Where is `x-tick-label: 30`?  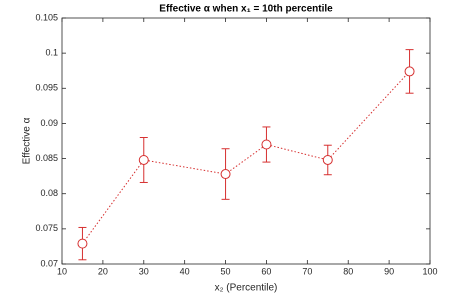
x-tick-label: 30 is located at coordinates (144, 271).